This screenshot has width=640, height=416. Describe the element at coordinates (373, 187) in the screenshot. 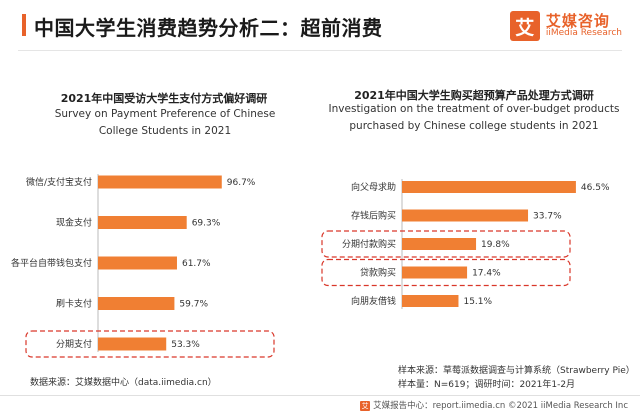

I see `right-category-label: 向父母求助` at that location.